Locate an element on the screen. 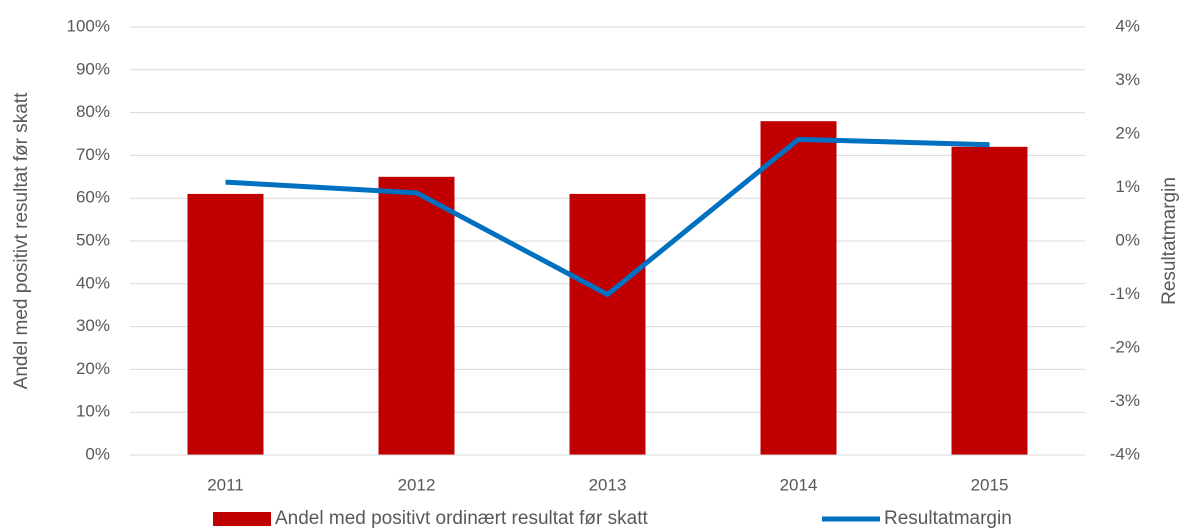  y-tick-label: 50% is located at coordinates (93, 239).